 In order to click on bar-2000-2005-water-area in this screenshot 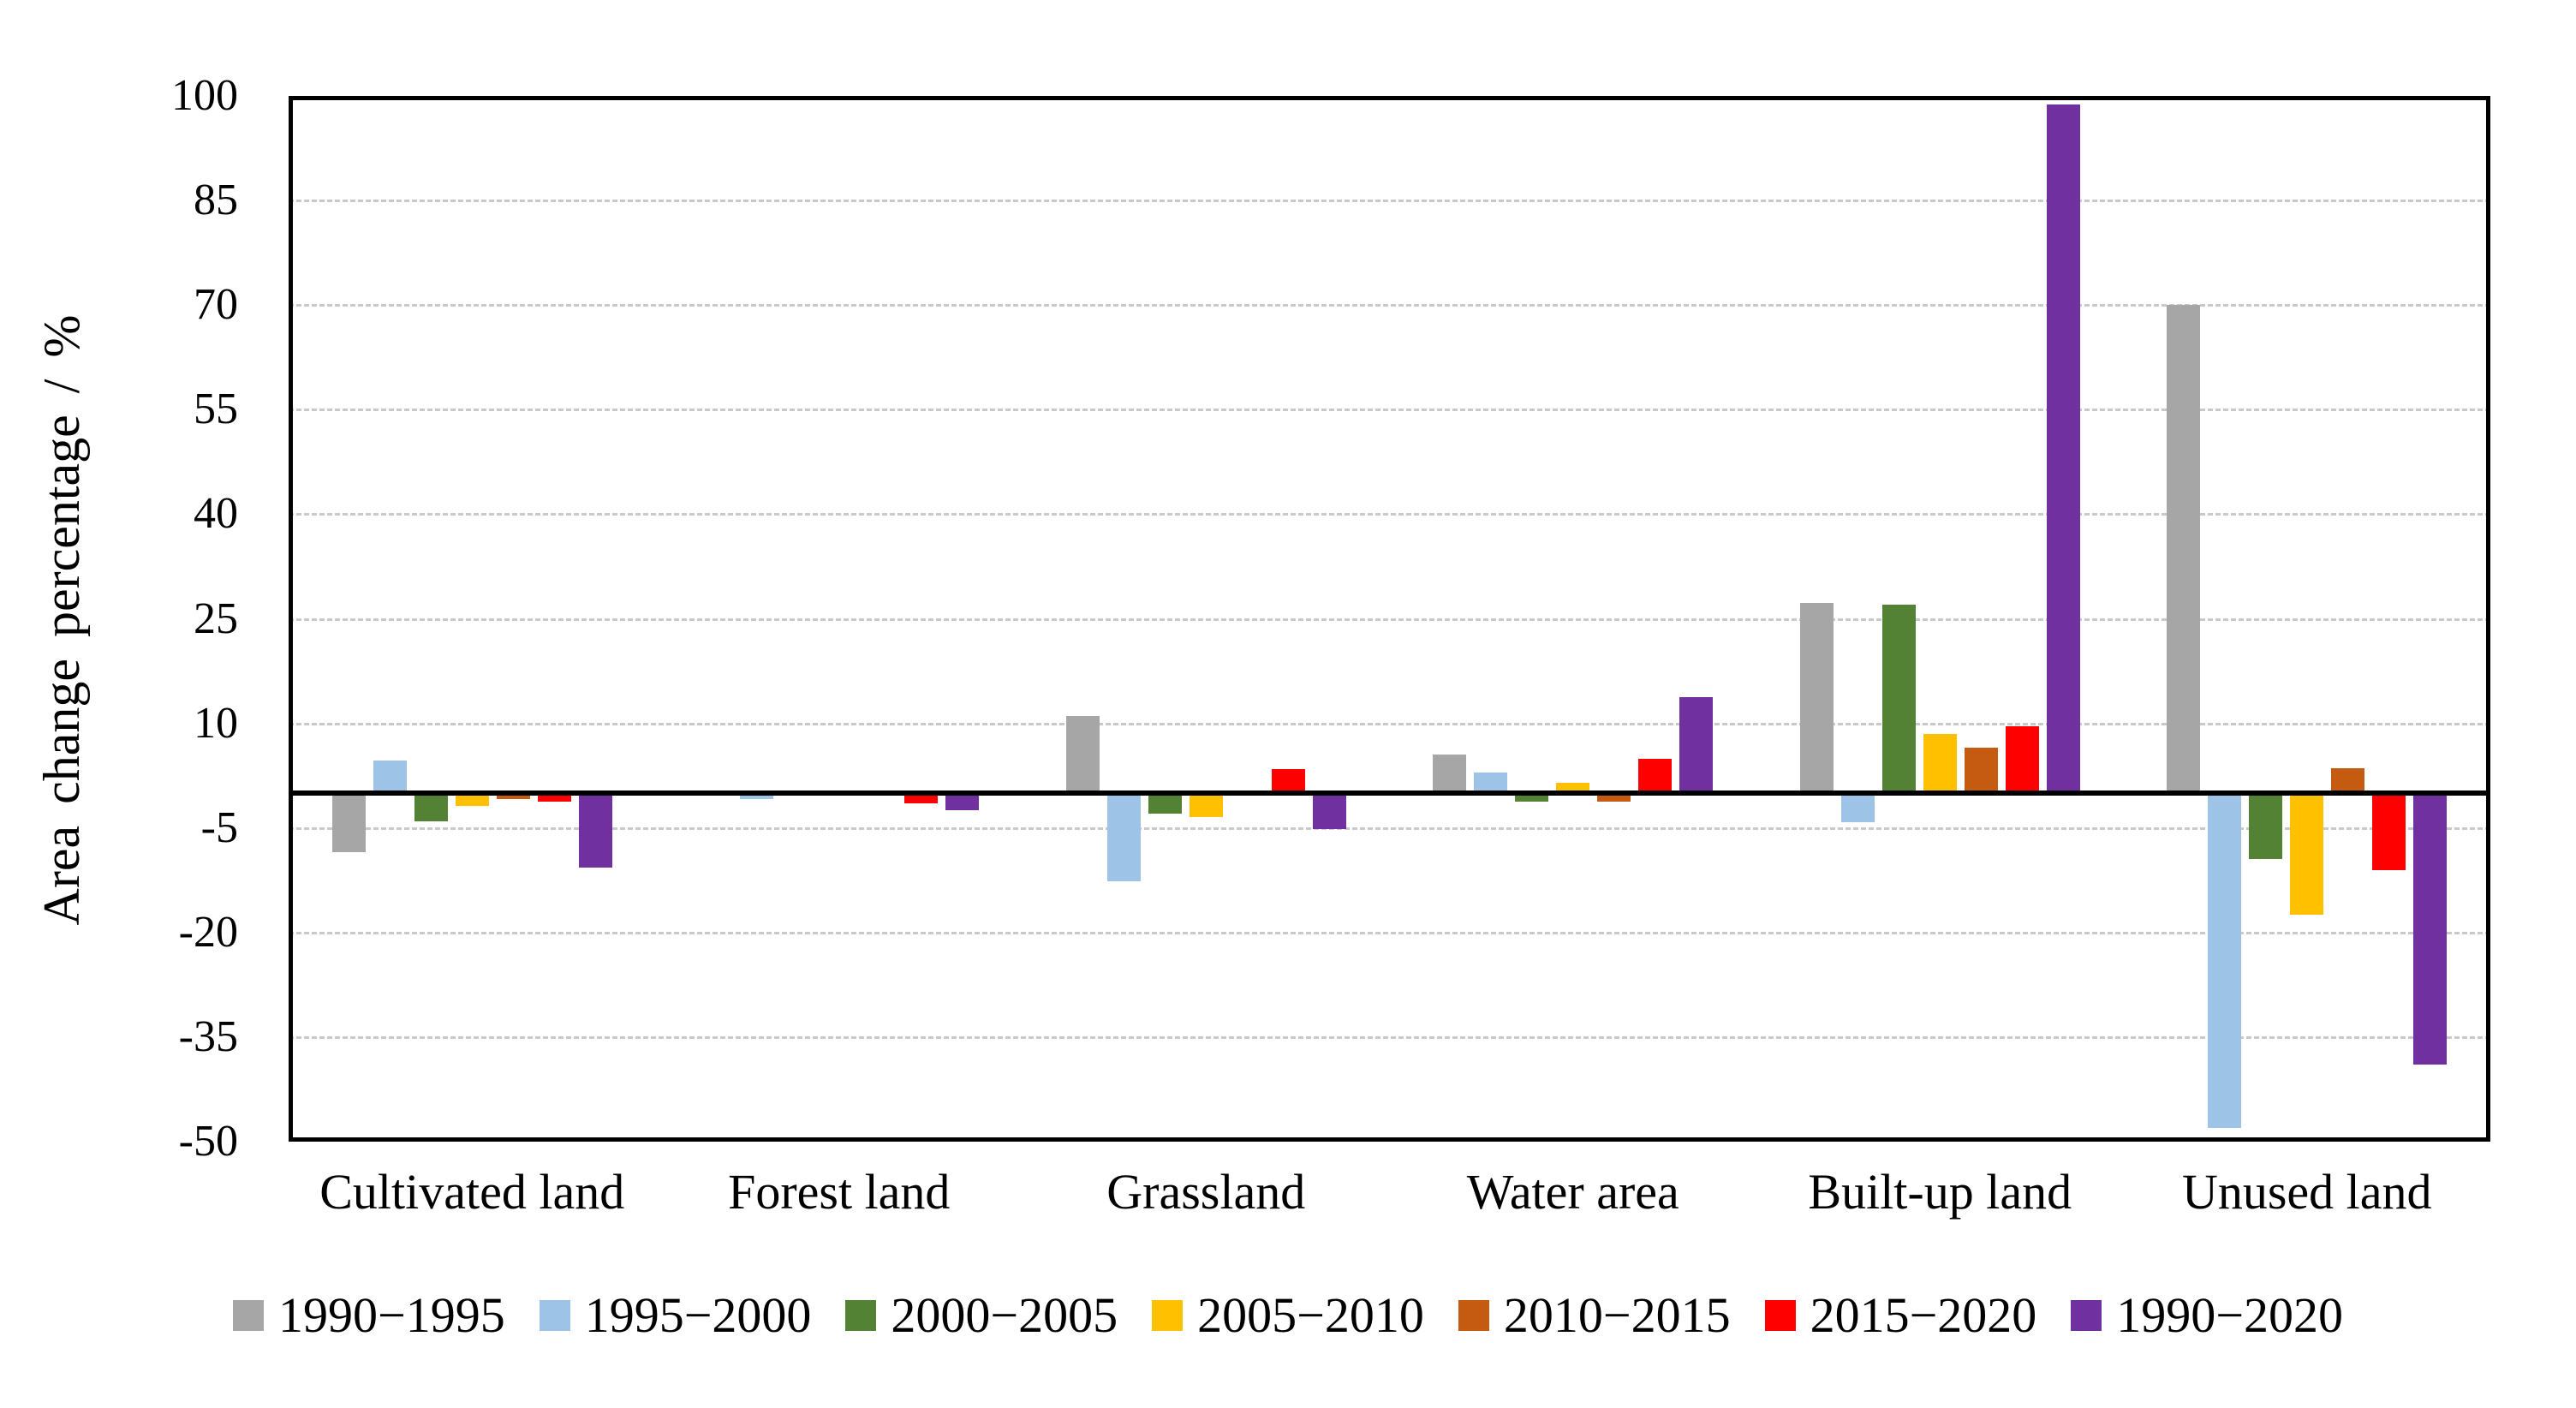, I will do `click(1532, 797)`.